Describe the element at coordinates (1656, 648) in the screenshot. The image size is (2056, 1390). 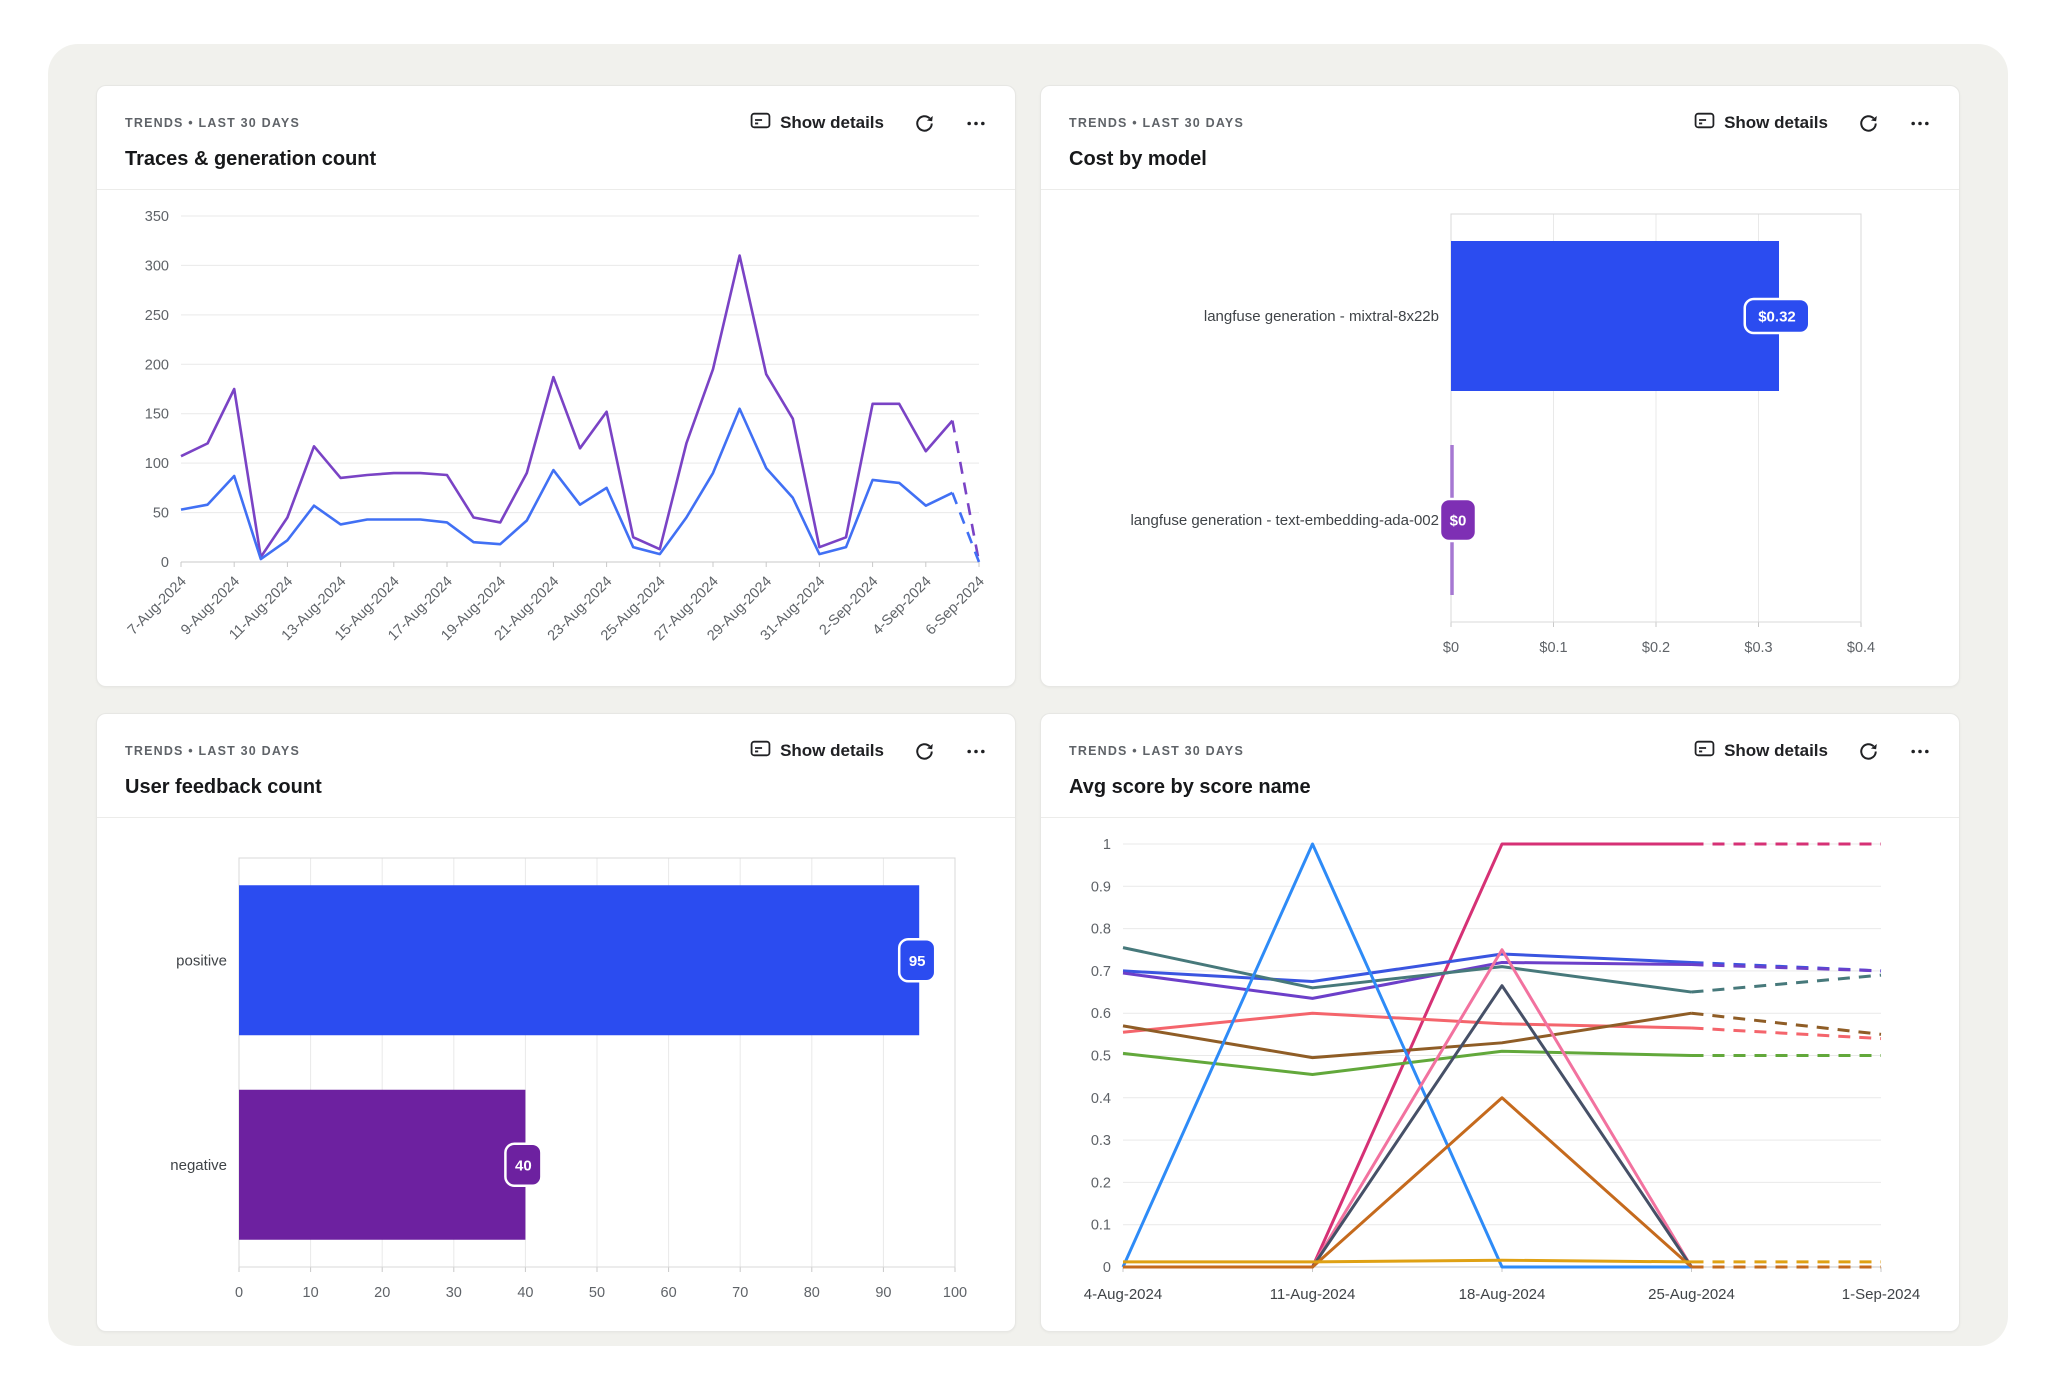
I see `svg-text: $0.2` at that location.